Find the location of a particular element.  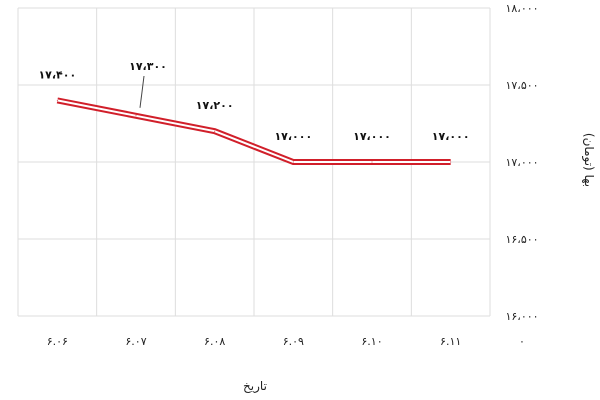

data-label-2: ۱۷،۲۰۰ is located at coordinates (215, 105).